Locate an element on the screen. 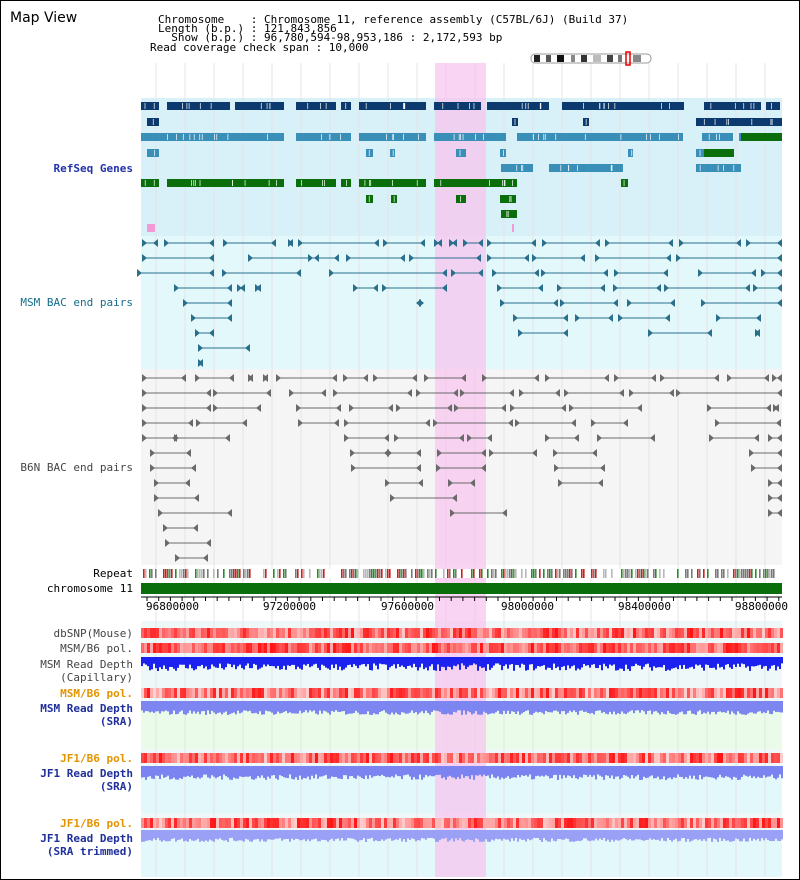  track-label-sra: (SRA) is located at coordinates (116, 721).